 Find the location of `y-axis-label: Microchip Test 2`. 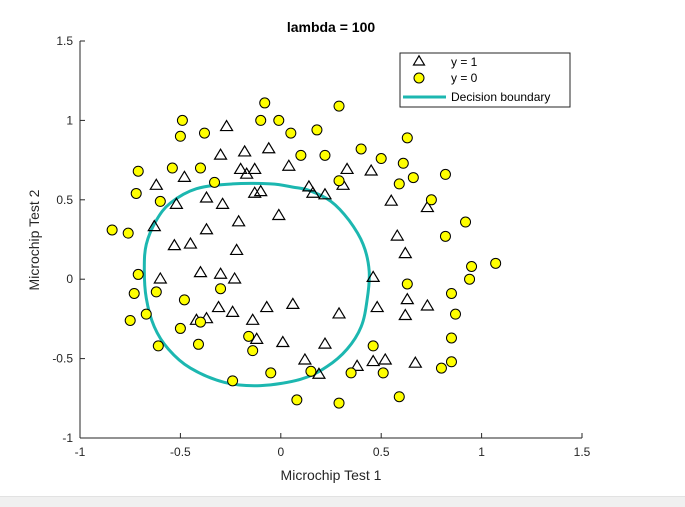

y-axis-label: Microchip Test 2 is located at coordinates (34, 239).